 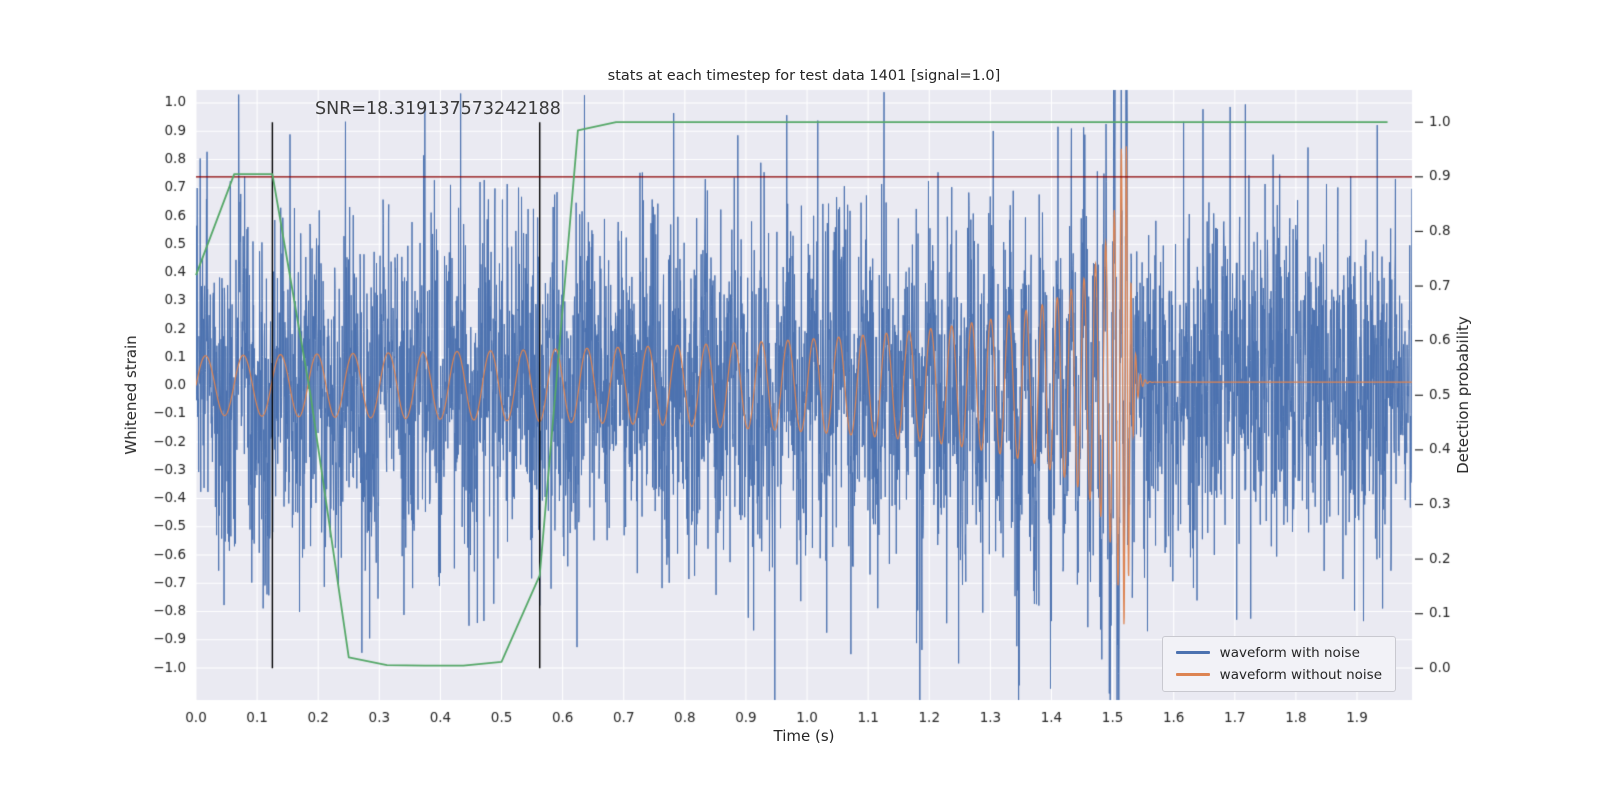 What do you see at coordinates (438, 109) in the screenshot?
I see `snr-annotation: SNR=18.319137573242188` at bounding box center [438, 109].